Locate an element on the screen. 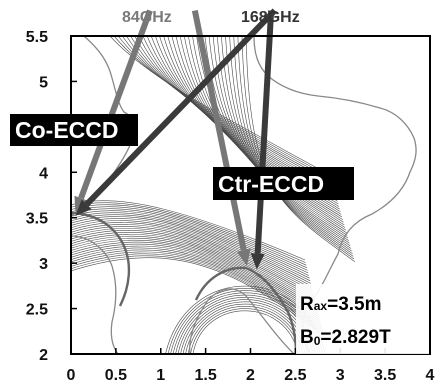 The width and height of the screenshot is (442, 385). co-eccd-label: Co-ECCD is located at coordinates (67, 130).